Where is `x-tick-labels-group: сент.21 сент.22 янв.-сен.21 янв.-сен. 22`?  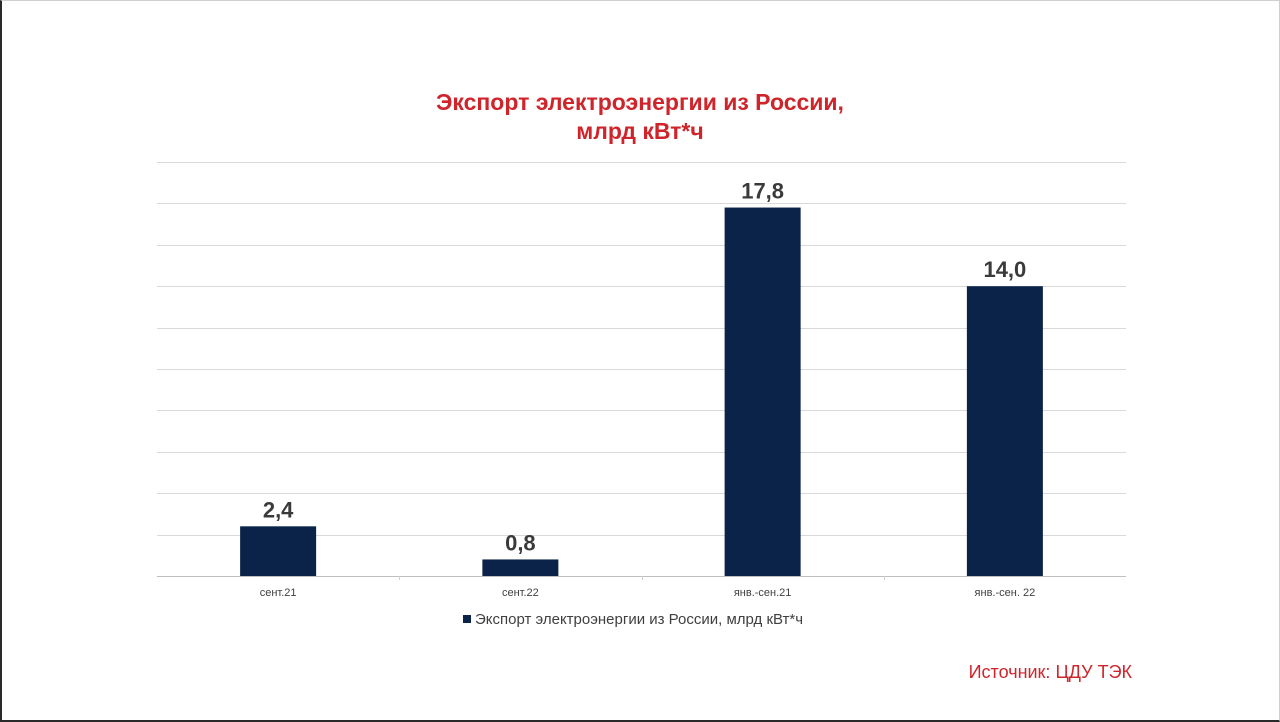 x-tick-labels-group: сент.21 сент.22 янв.-сен.21 янв.-сен. 22 is located at coordinates (647, 593).